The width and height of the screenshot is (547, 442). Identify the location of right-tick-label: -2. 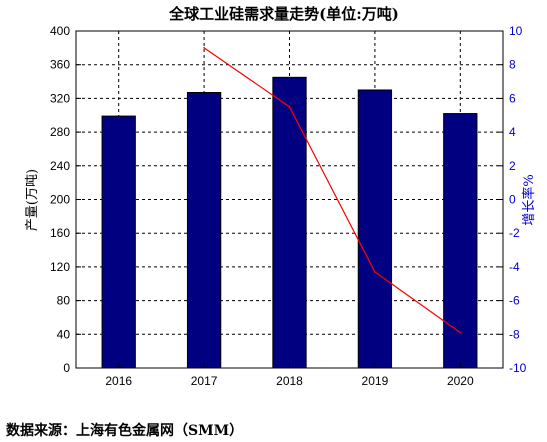
(514, 233).